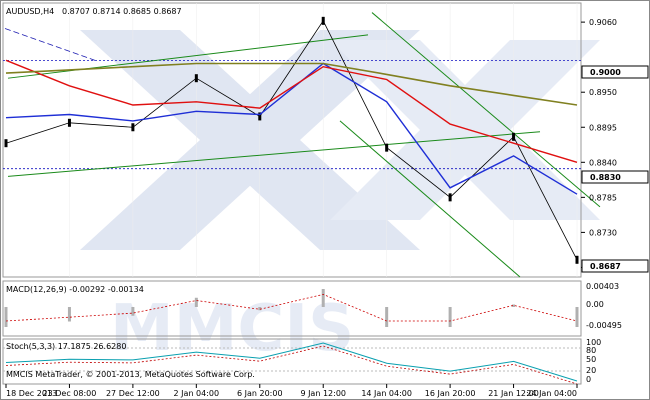 The height and width of the screenshot is (400, 650). I want to click on down-channel-lower, so click(430, 199).